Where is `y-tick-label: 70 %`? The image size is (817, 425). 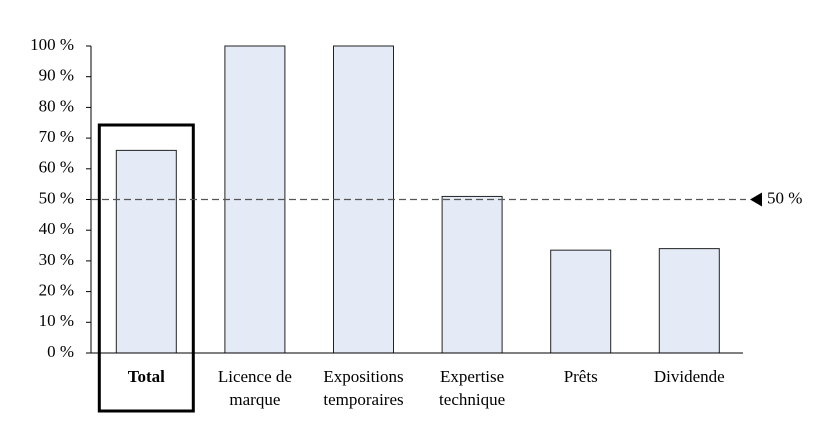
y-tick-label: 70 % is located at coordinates (56, 136).